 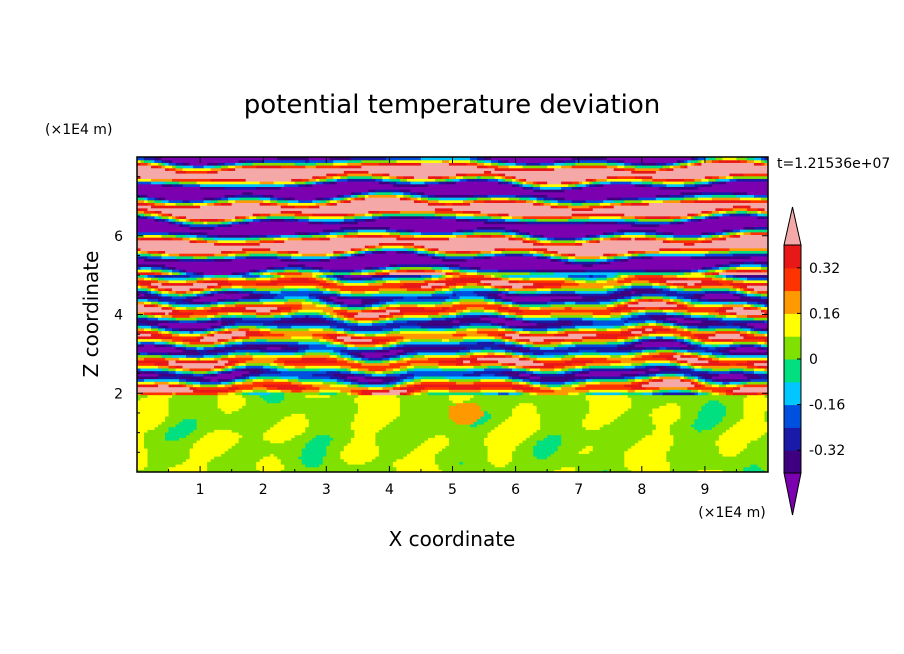 What do you see at coordinates (118, 316) in the screenshot?
I see `y-tick-label: 4` at bounding box center [118, 316].